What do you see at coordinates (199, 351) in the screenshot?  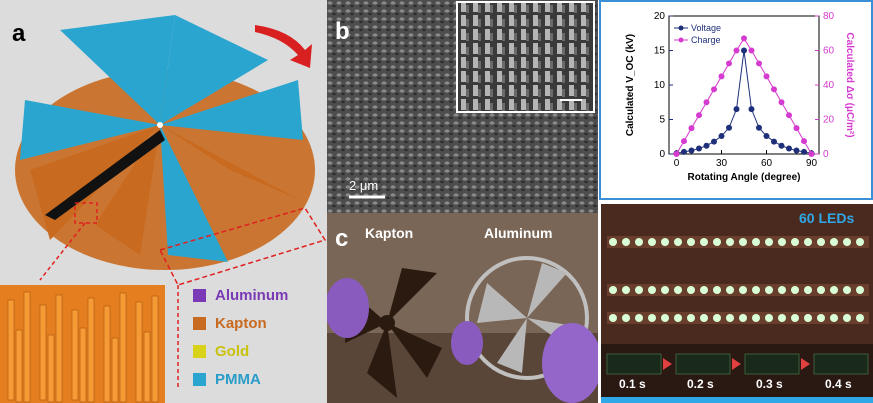 I see `gold-swatch` at bounding box center [199, 351].